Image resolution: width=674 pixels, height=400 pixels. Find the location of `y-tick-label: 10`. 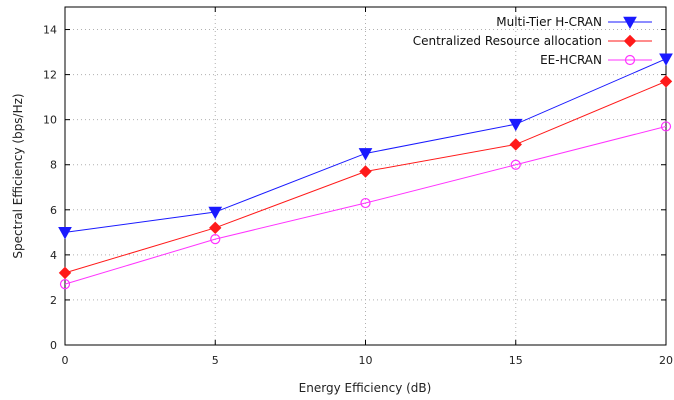

y-tick-label: 10 is located at coordinates (50, 120).